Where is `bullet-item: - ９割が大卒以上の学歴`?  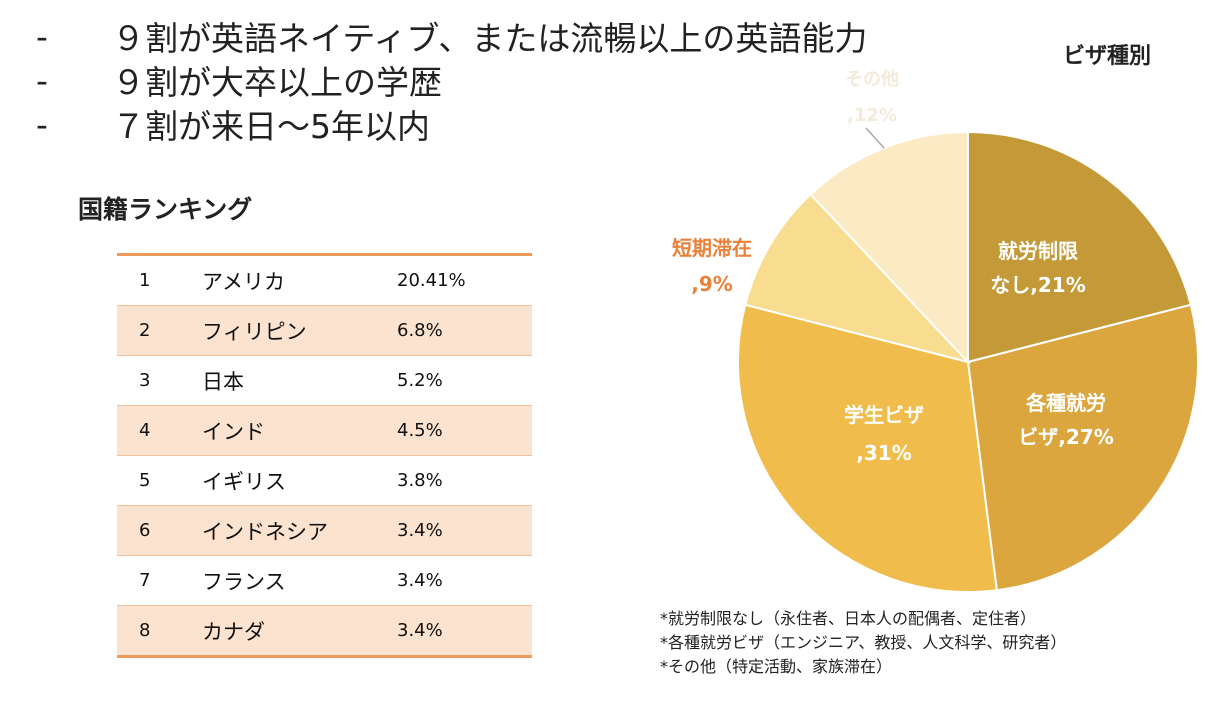 bullet-item: - ９割が大卒以上の学歴 is located at coordinates (448, 80).